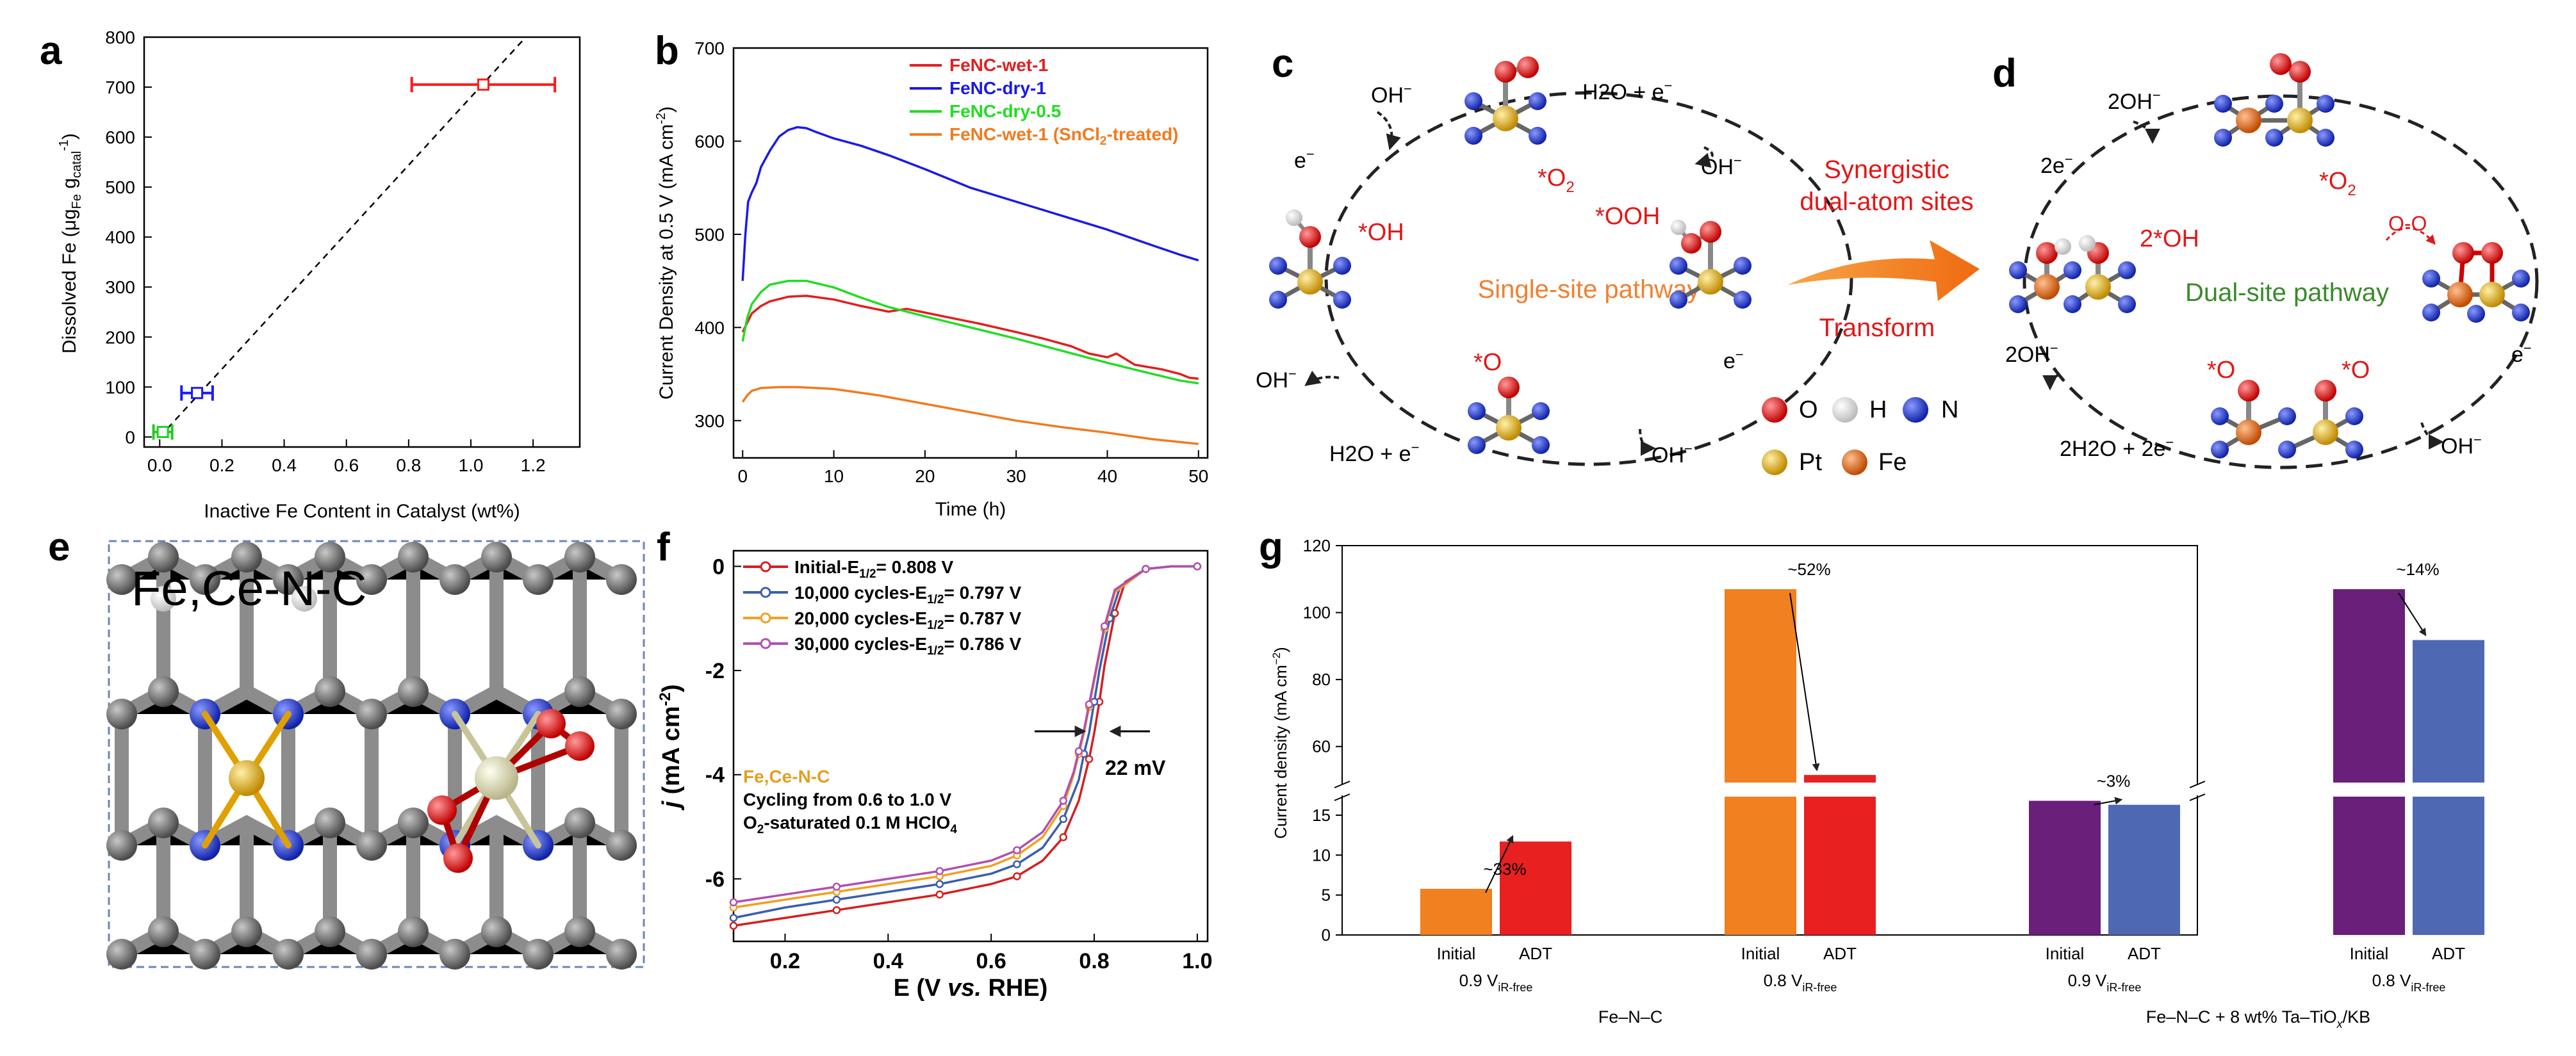 This screenshot has height=1056, width=2576. I want to click on molecule-ooh-c, so click(1710, 264).